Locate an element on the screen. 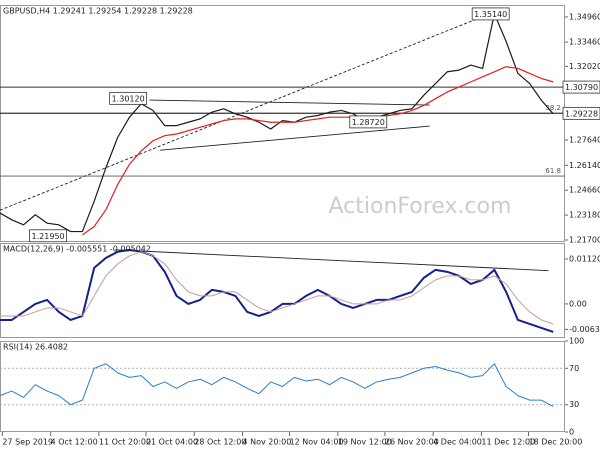 Image resolution: width=600 pixels, height=450 pixels. price-annotation: 1.30120 is located at coordinates (128, 98).